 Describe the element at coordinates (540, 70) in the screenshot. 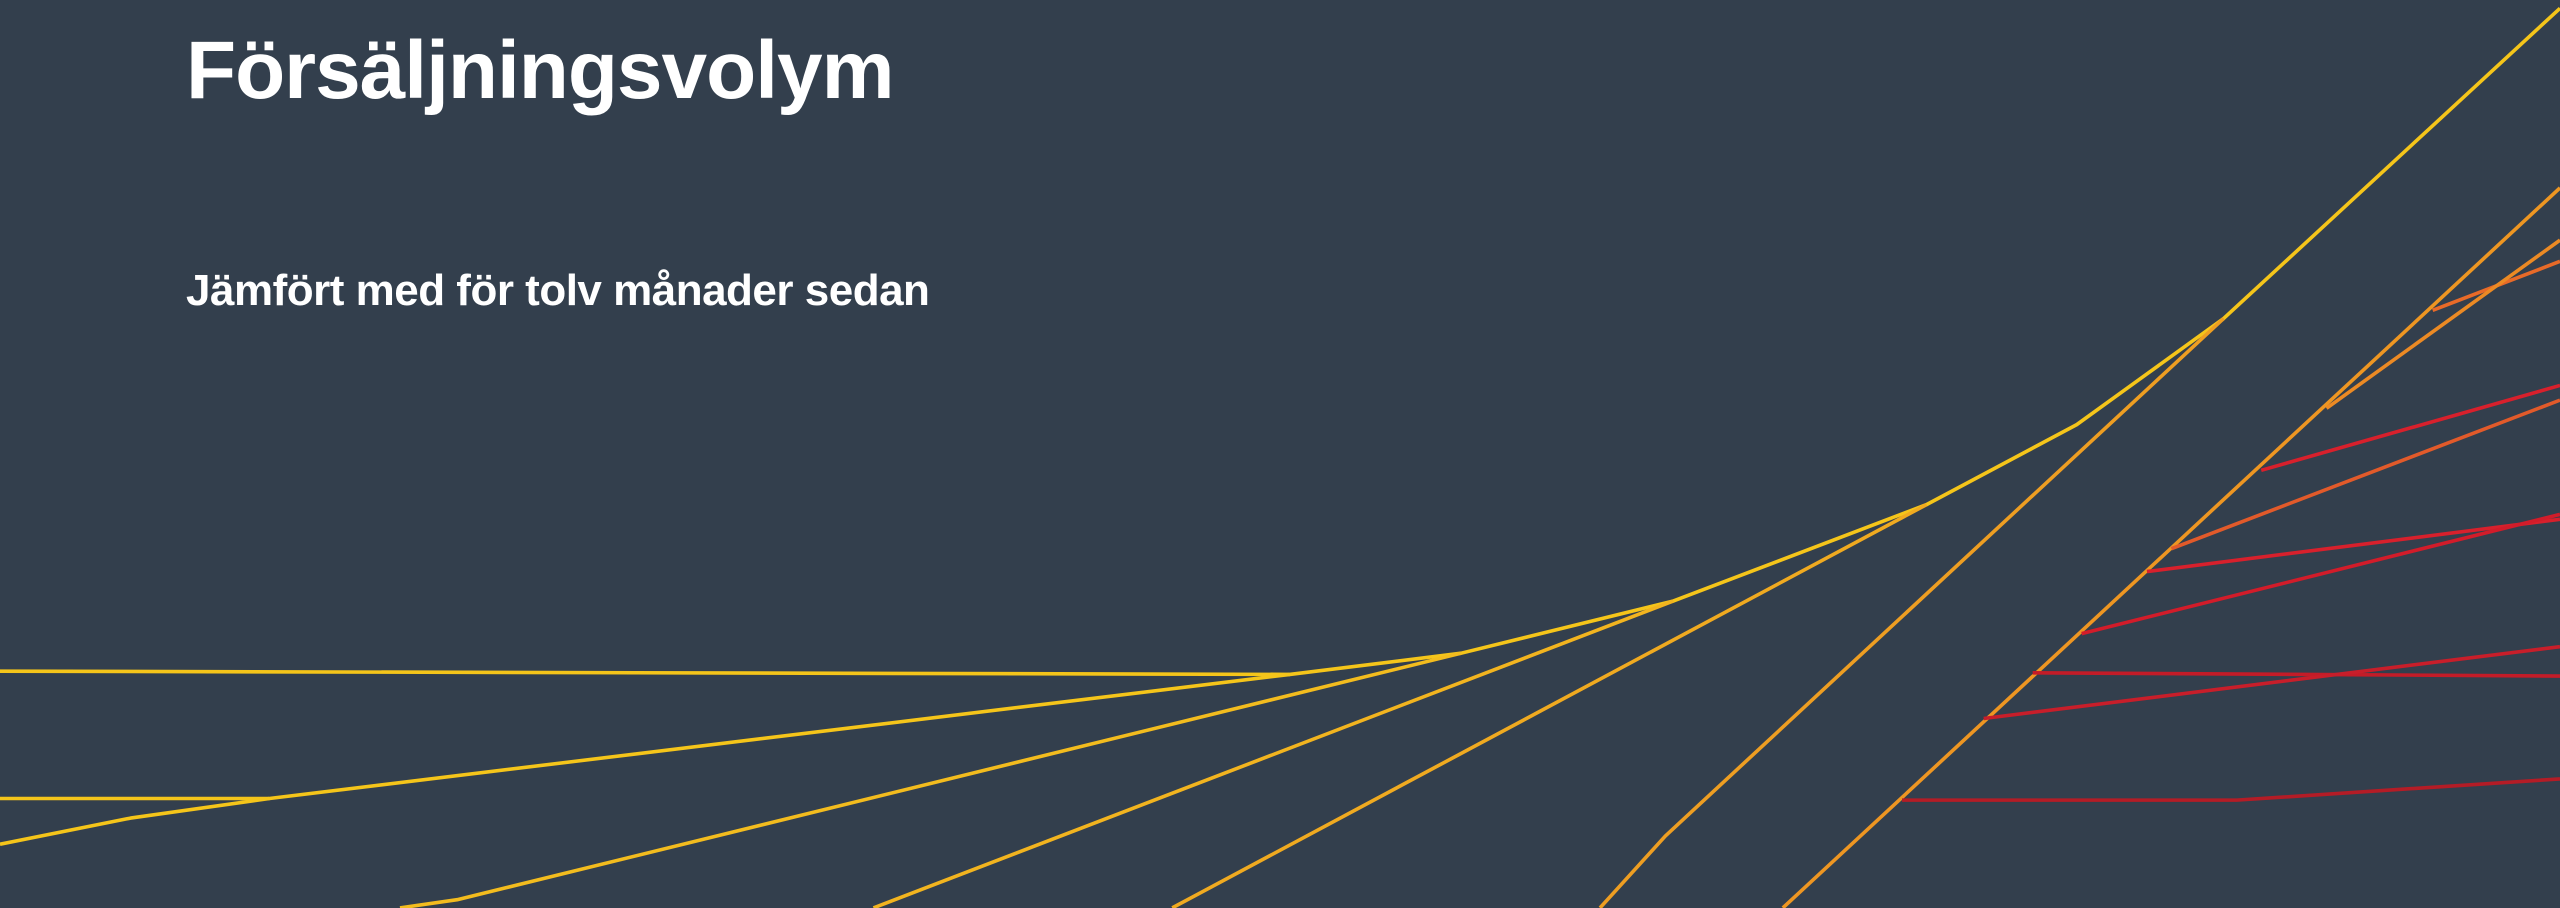

I see `title: Försäljningsvolym` at that location.